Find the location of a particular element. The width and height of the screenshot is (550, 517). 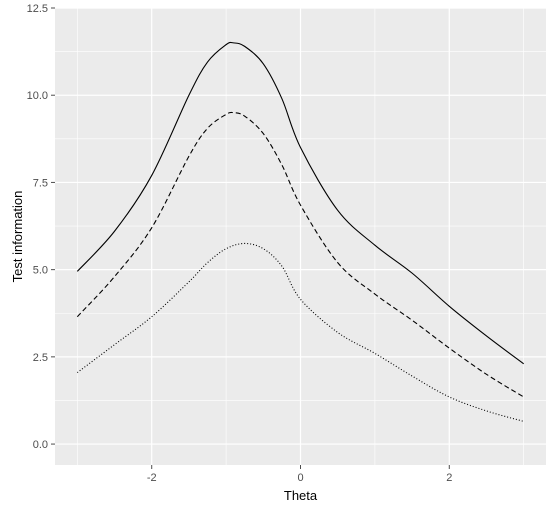

x-tick-label: -2 is located at coordinates (152, 478).